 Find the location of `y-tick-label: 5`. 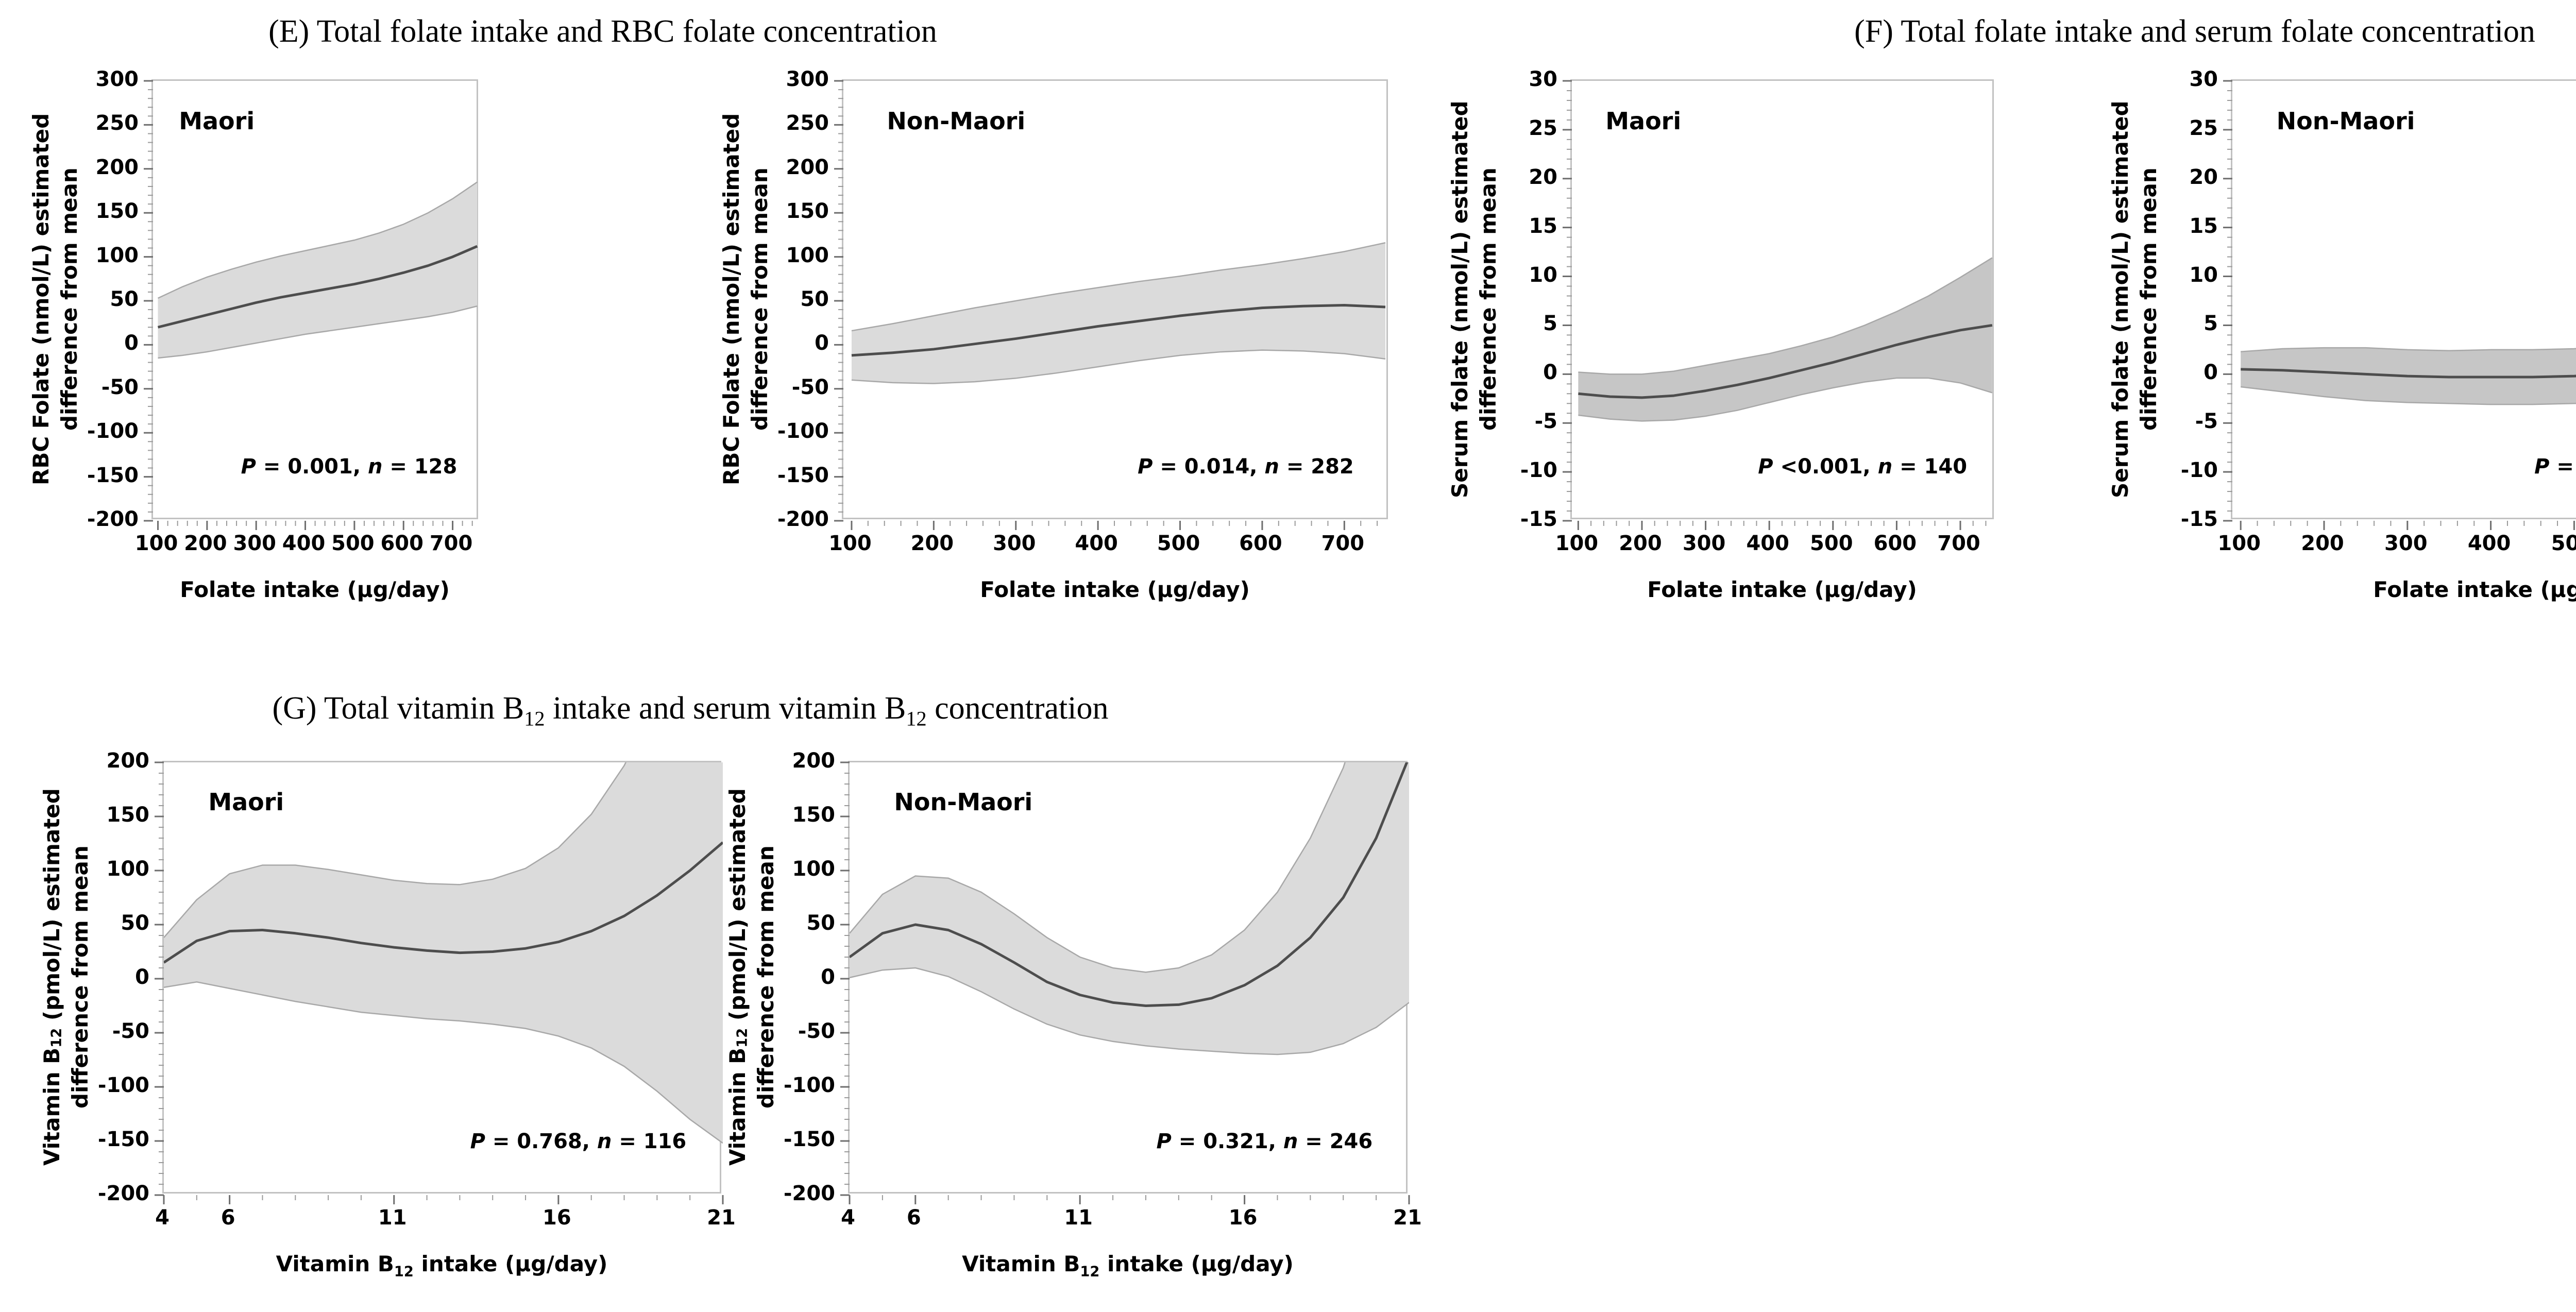

y-tick-label: 5 is located at coordinates (2211, 324).